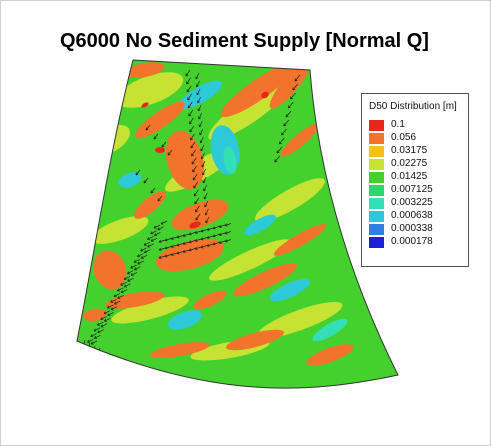 The height and width of the screenshot is (446, 491). Describe the element at coordinates (404, 137) in the screenshot. I see `legend-label: 0.056` at that location.